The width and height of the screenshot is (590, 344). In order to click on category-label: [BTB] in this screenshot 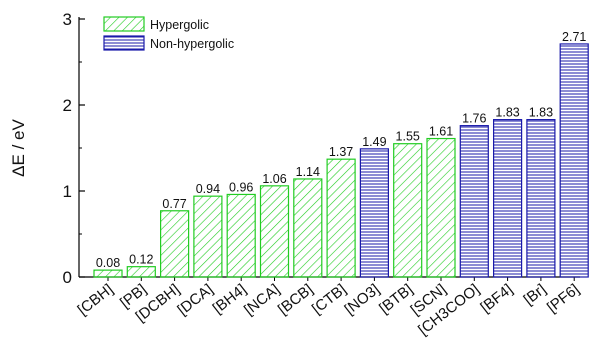, I will do `click(396, 299)`.